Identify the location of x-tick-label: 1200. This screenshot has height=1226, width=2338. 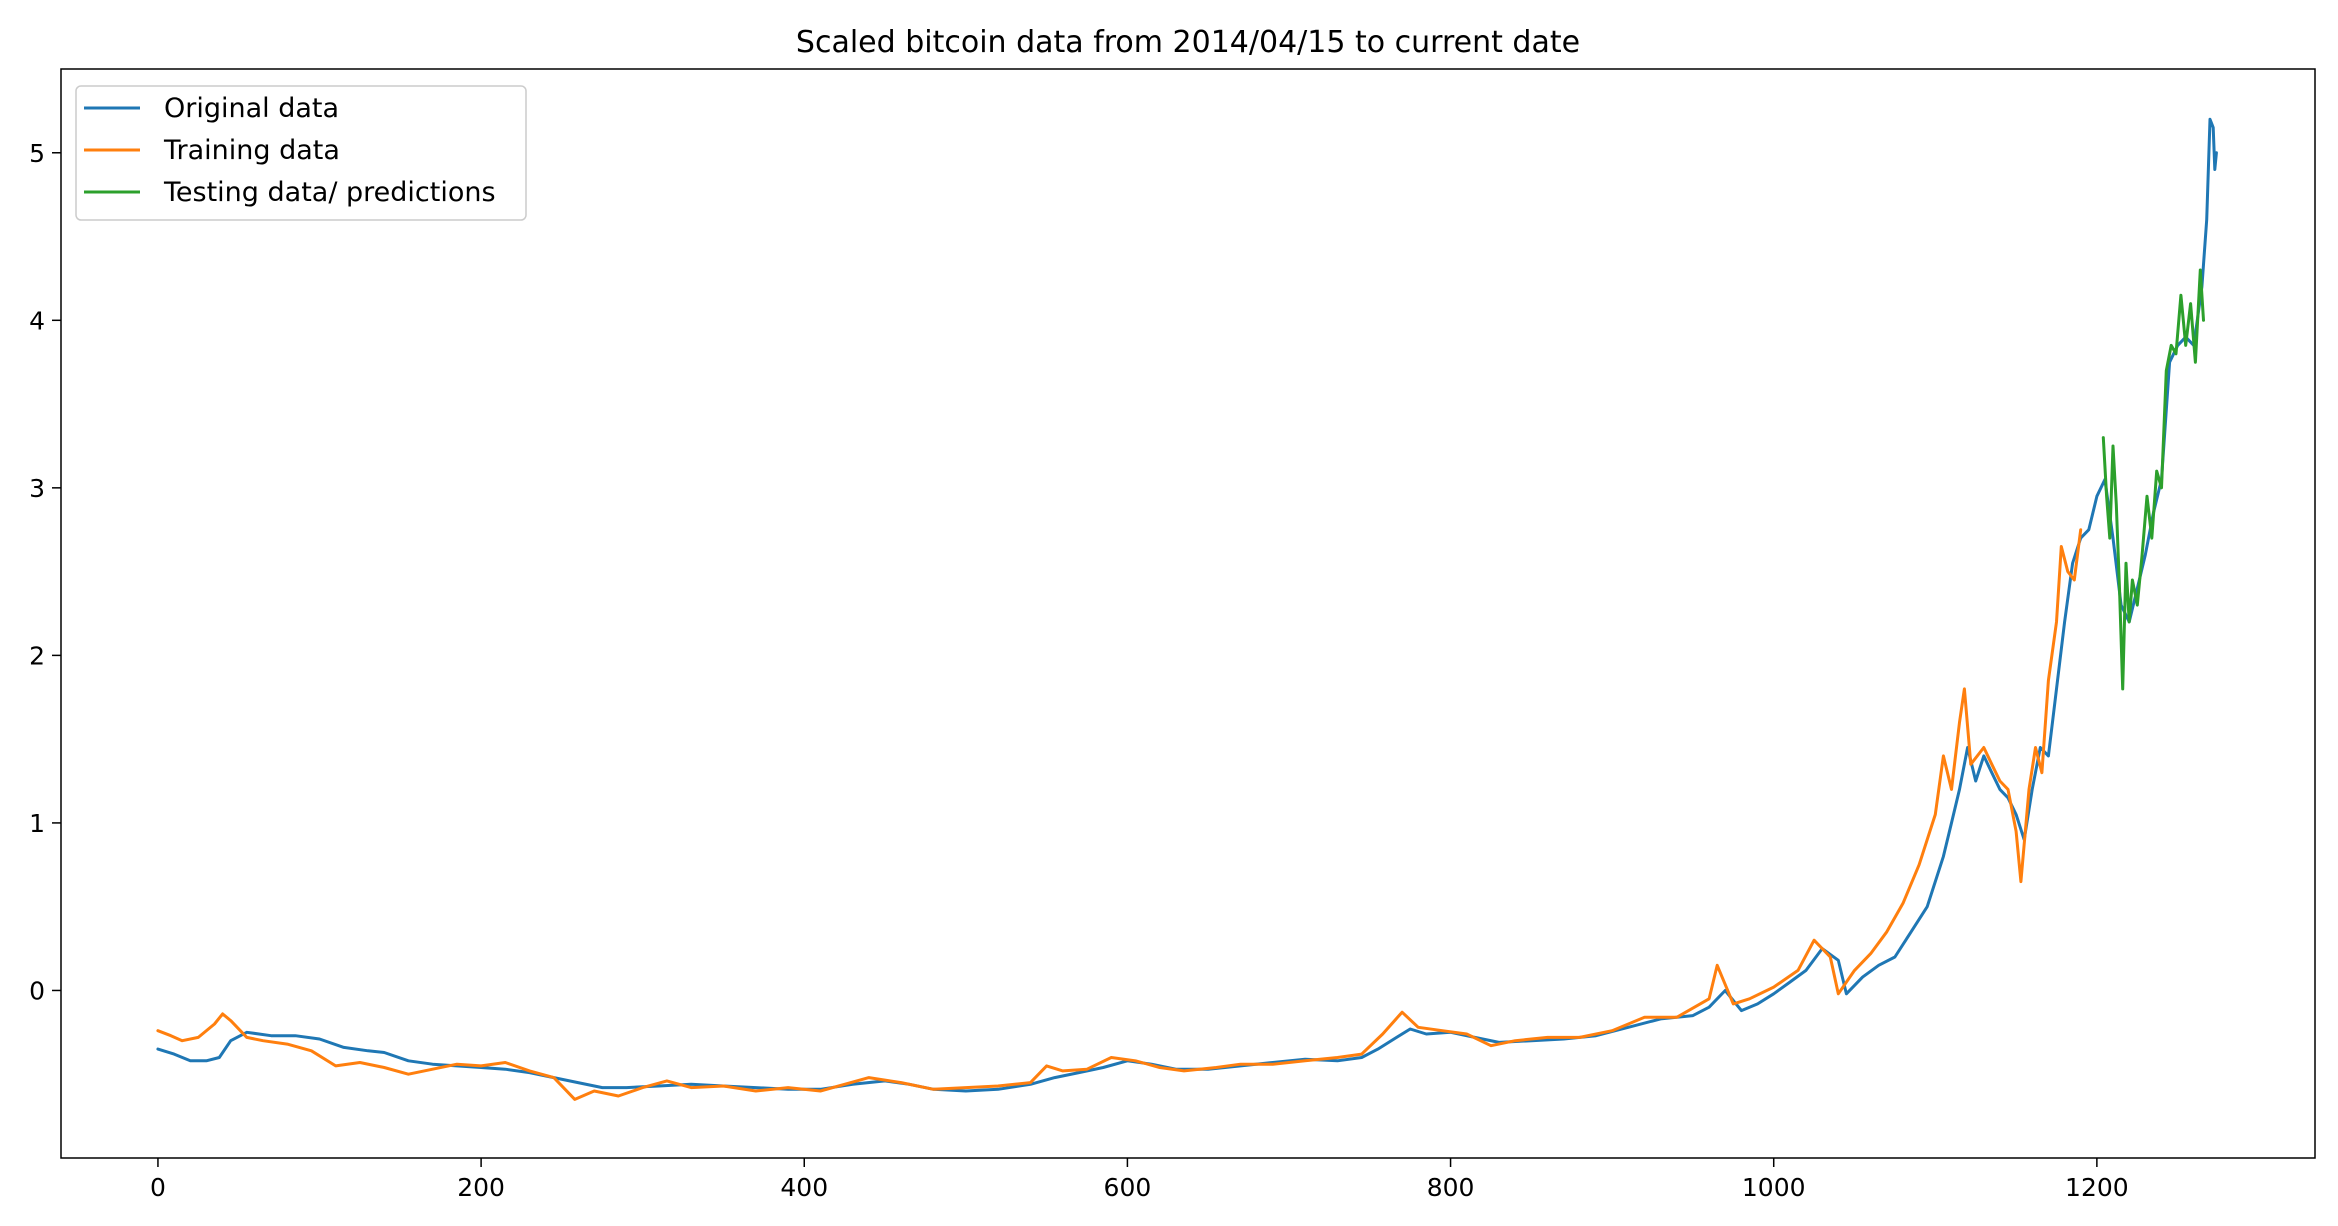
(2097, 1187).